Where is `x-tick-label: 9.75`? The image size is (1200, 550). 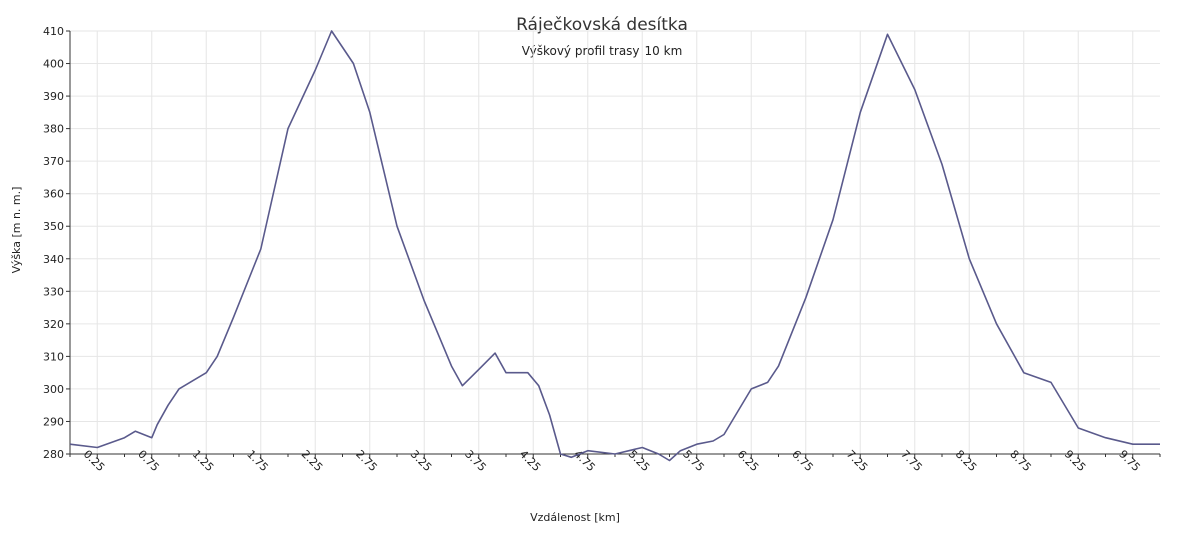
x-tick-label: 9.75 is located at coordinates (1129, 461).